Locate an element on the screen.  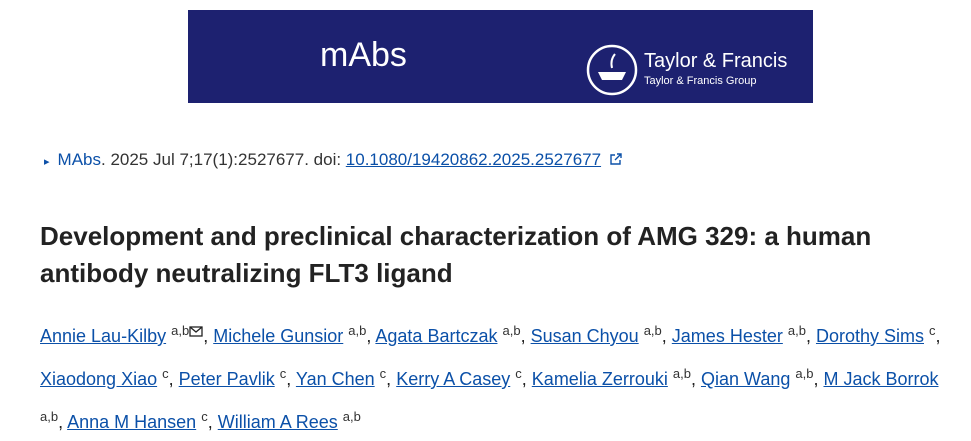
doi-link: 10.1080/19420862.2025.2527677 is located at coordinates (473, 159).